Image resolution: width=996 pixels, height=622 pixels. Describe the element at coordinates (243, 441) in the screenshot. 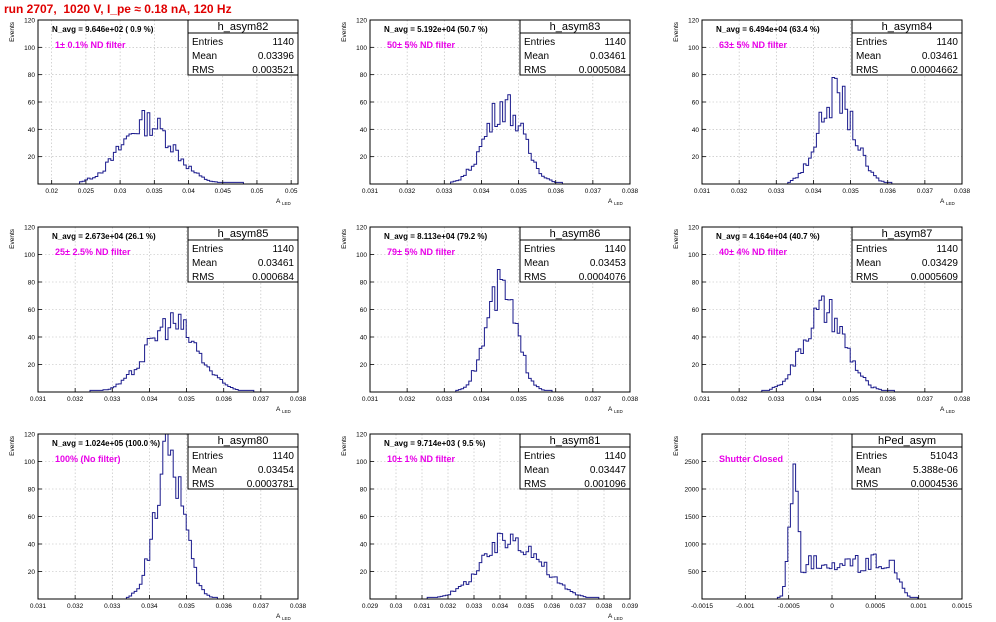

I see `histogram-title: h_asym80` at that location.